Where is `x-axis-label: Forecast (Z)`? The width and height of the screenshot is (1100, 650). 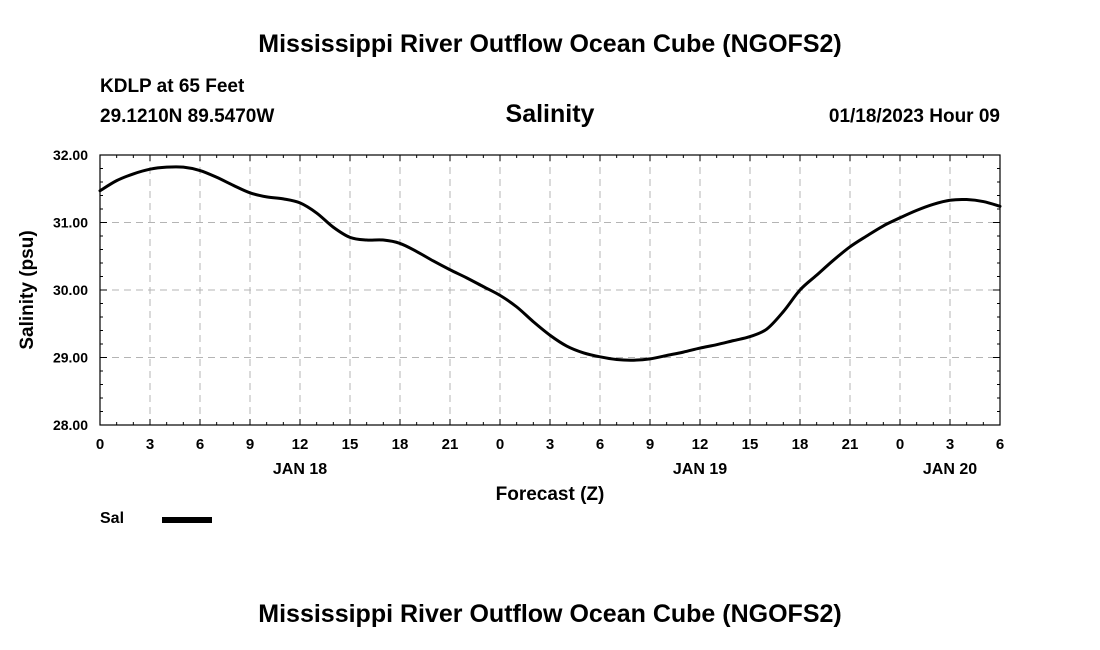
x-axis-label: Forecast (Z) is located at coordinates (550, 494).